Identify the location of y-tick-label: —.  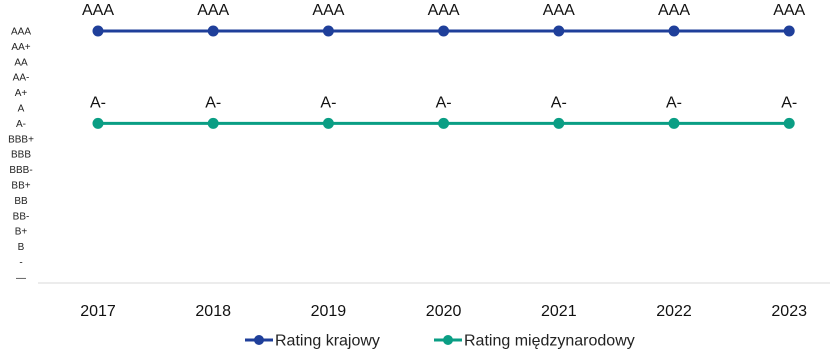
(21, 278).